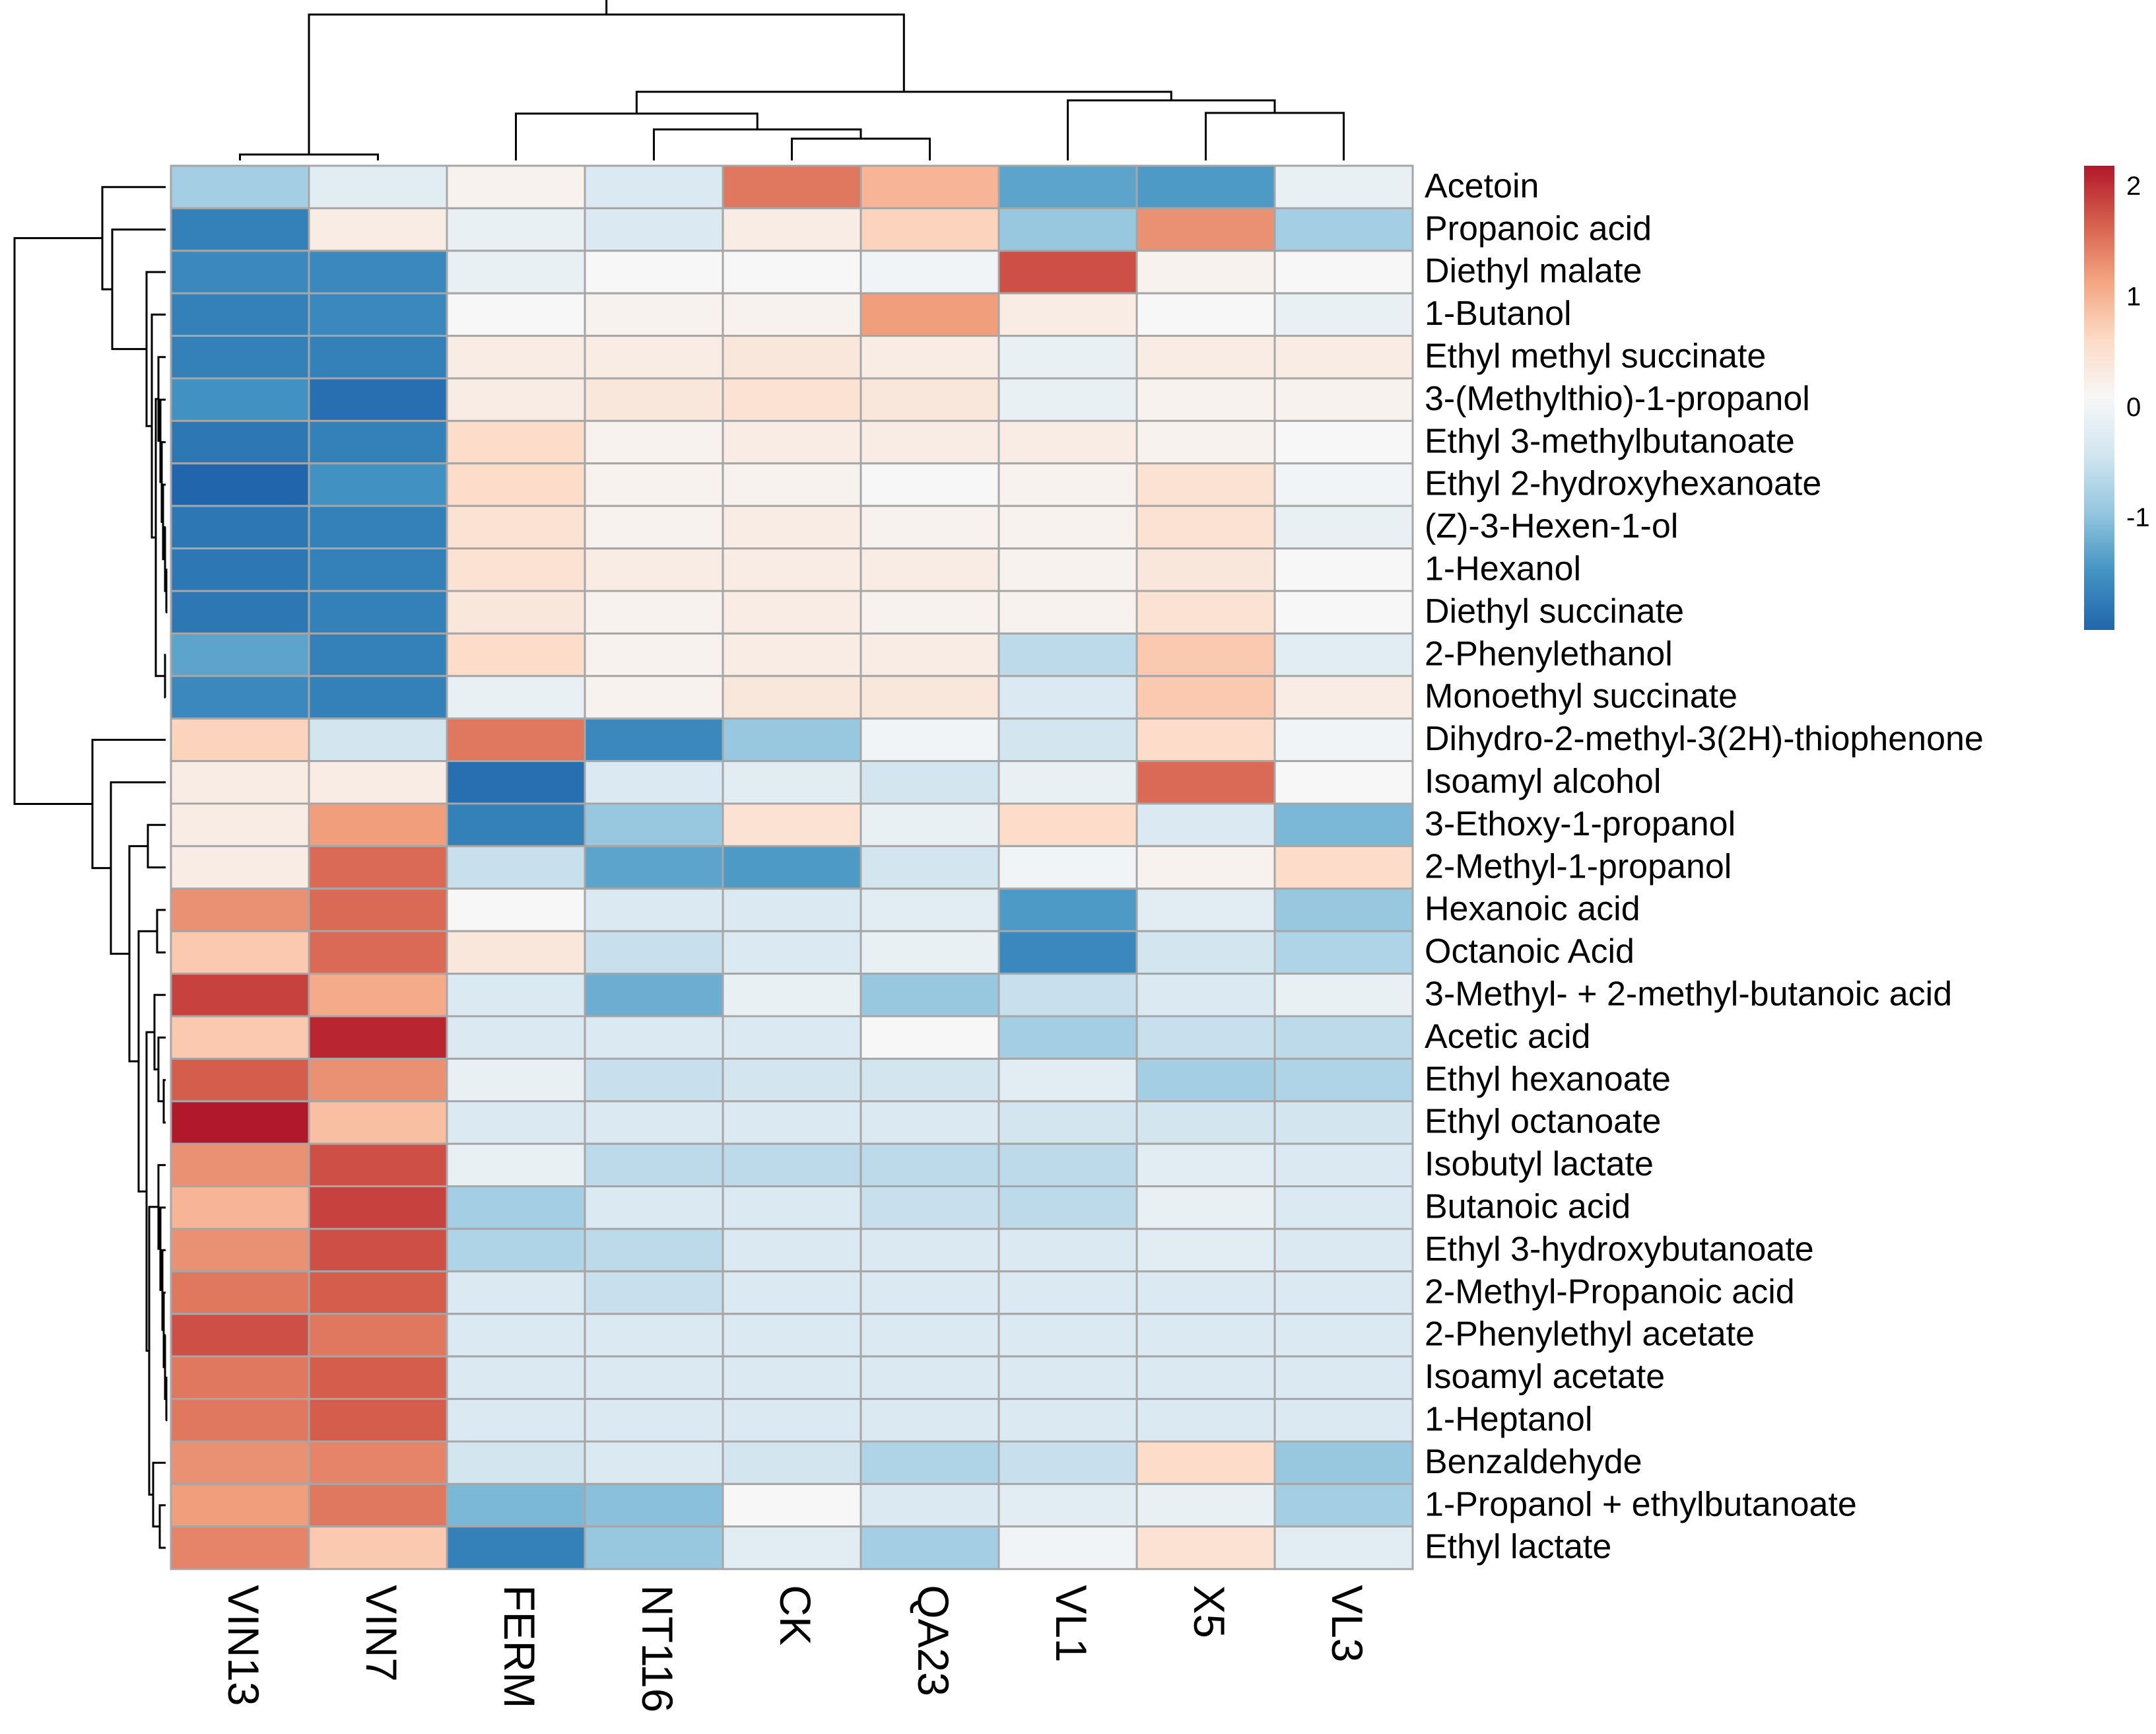  Describe the element at coordinates (1067, 1250) in the screenshot. I see `cell-ethyl-3-hydroxybutanoate-vl1` at that location.